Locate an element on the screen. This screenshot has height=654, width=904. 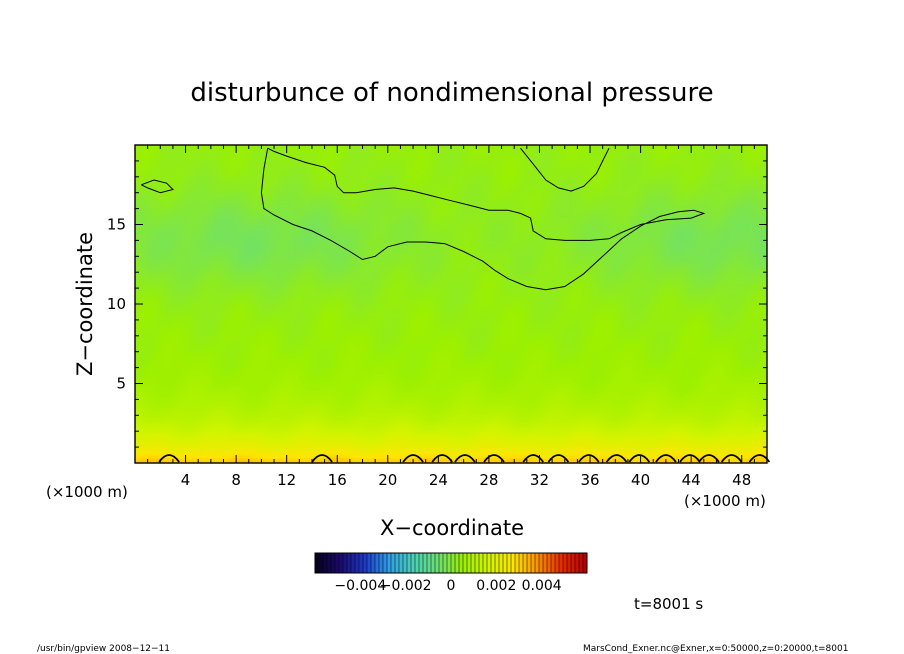
x-axis-label: X−coordinate is located at coordinates (452, 528).